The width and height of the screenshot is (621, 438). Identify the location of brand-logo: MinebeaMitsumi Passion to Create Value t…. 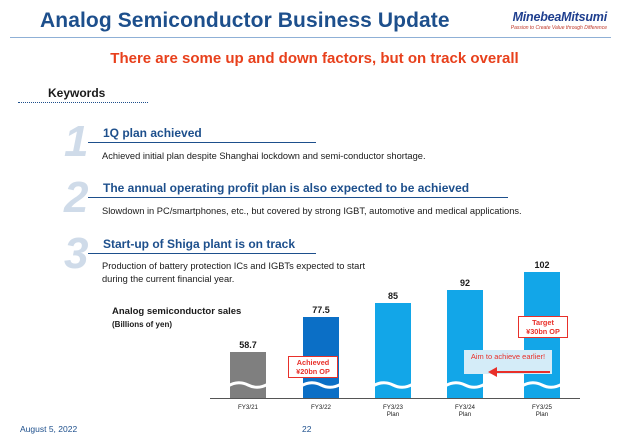
(559, 20).